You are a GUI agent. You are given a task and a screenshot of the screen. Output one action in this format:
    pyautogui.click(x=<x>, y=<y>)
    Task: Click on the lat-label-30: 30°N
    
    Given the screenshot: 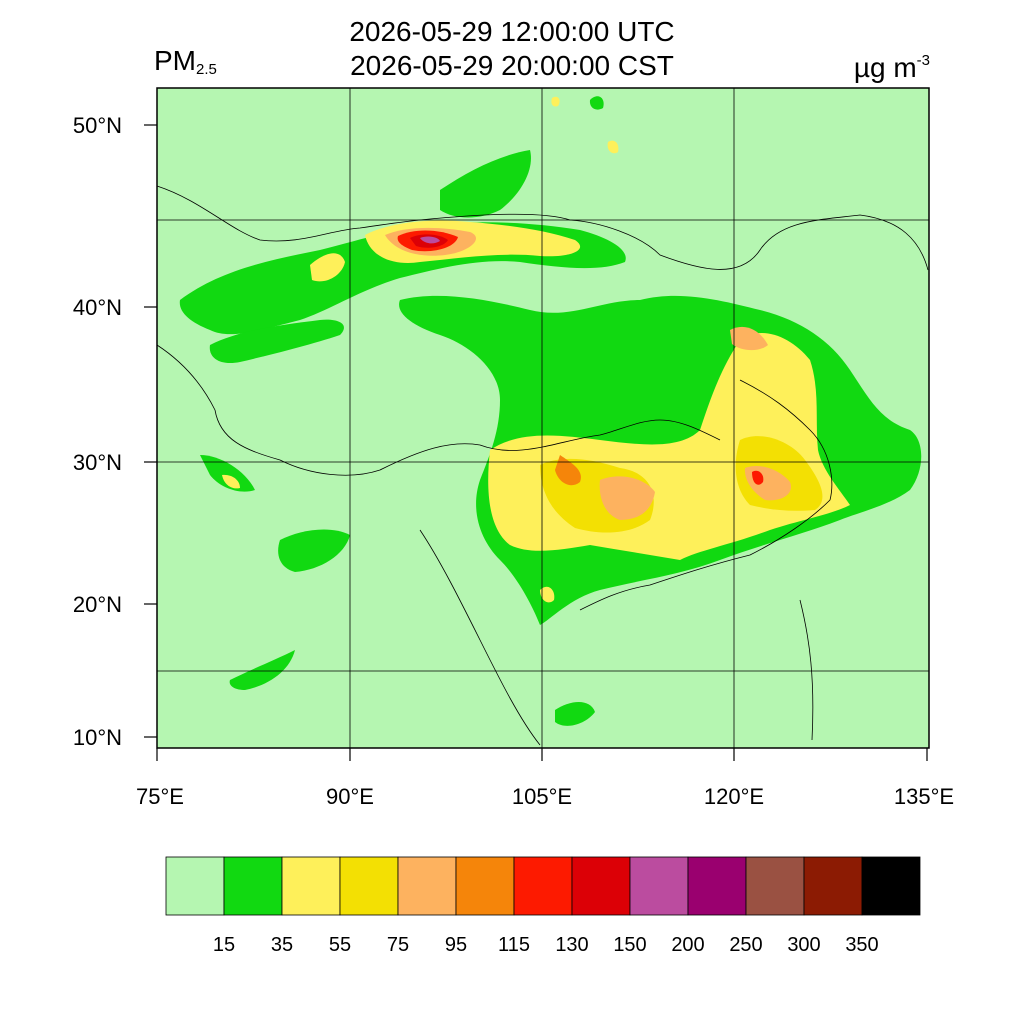 What is the action you would take?
    pyautogui.click(x=97, y=462)
    